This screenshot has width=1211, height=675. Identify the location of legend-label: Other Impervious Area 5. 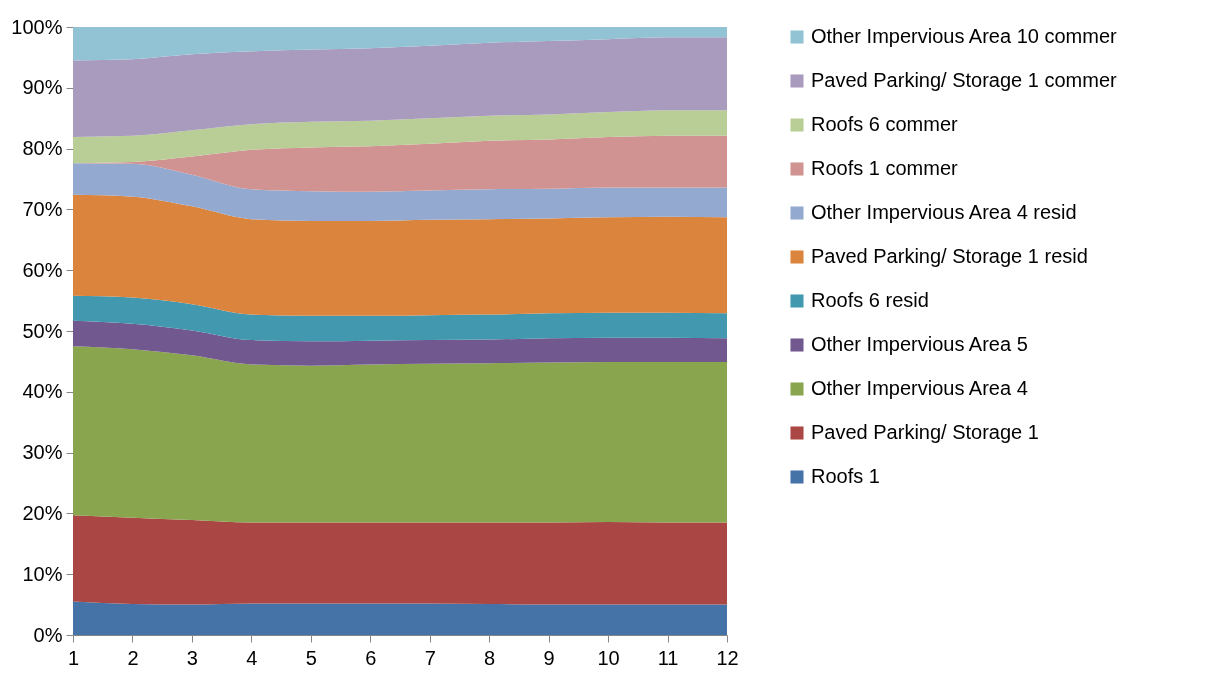
(919, 344).